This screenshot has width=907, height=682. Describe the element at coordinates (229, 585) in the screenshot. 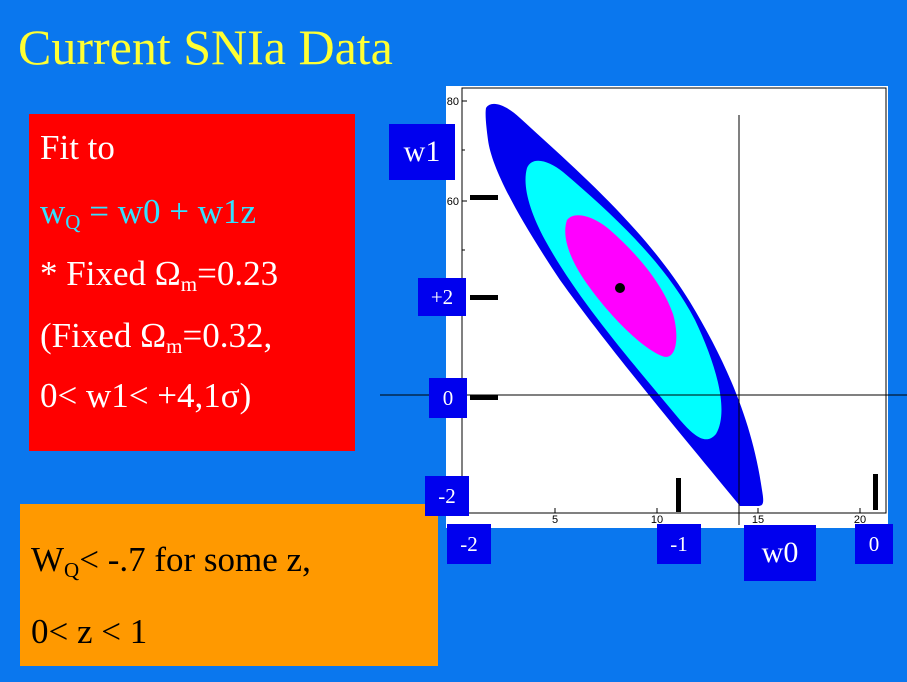

I see `conclusion-box: WQ< -.7 for some z, 0< z < 1` at that location.